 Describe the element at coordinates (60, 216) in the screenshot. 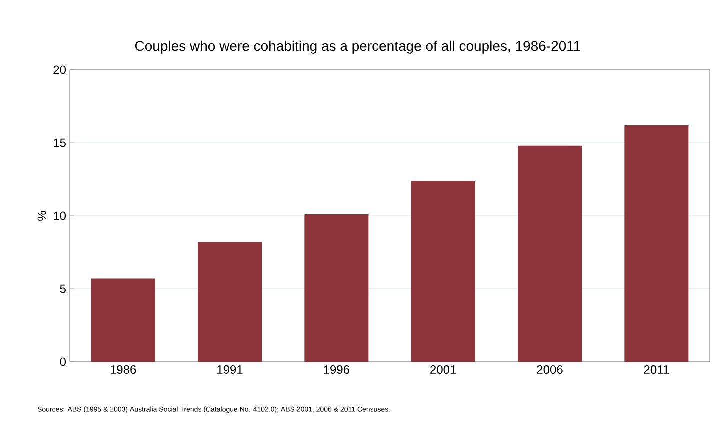

I see `y-tick-label: 10` at that location.